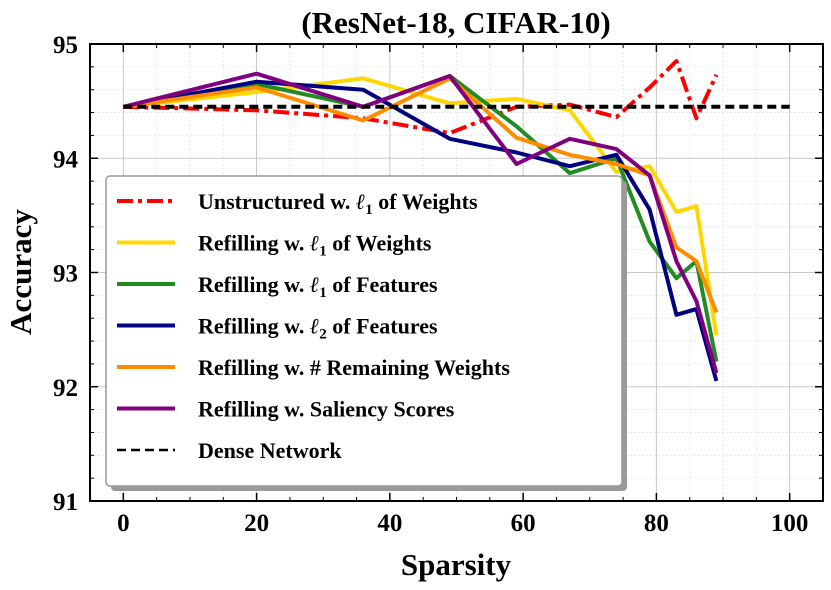 This screenshot has height=590, width=831. I want to click on legend-label: Refilling w. # Remaining Weights, so click(354, 367).